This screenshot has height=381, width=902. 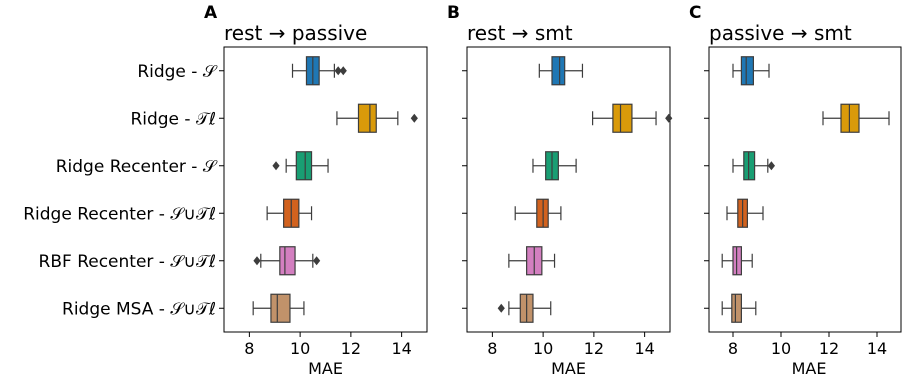 I want to click on category-label: Ridge - 𝒮, so click(x=177, y=72).